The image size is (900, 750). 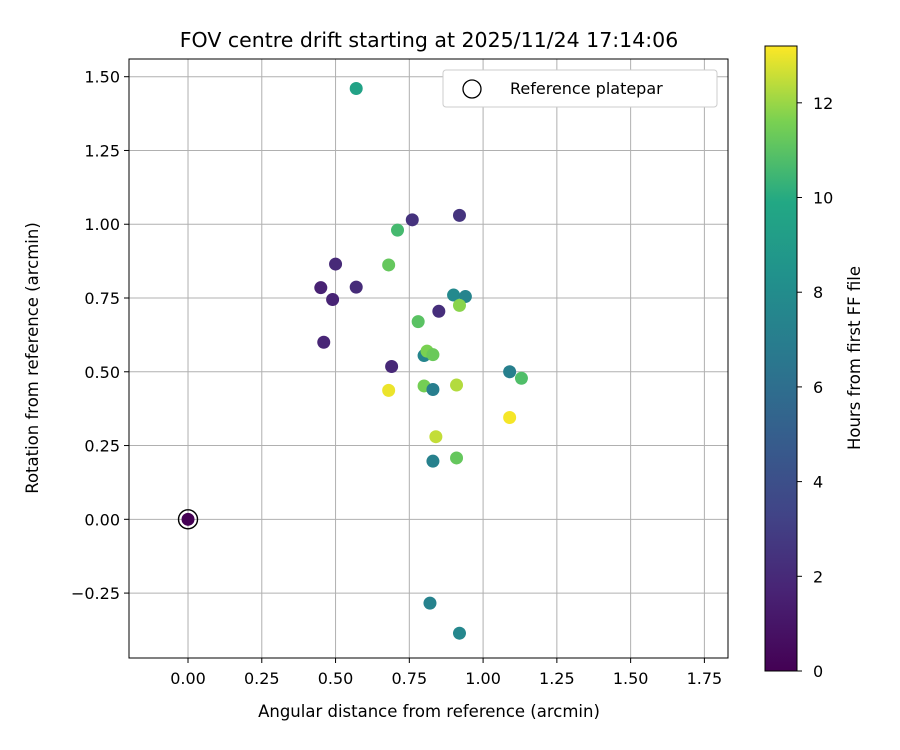 I want to click on colorbar-ticks: 0 2 4 6 8 10 12, so click(x=815, y=387).